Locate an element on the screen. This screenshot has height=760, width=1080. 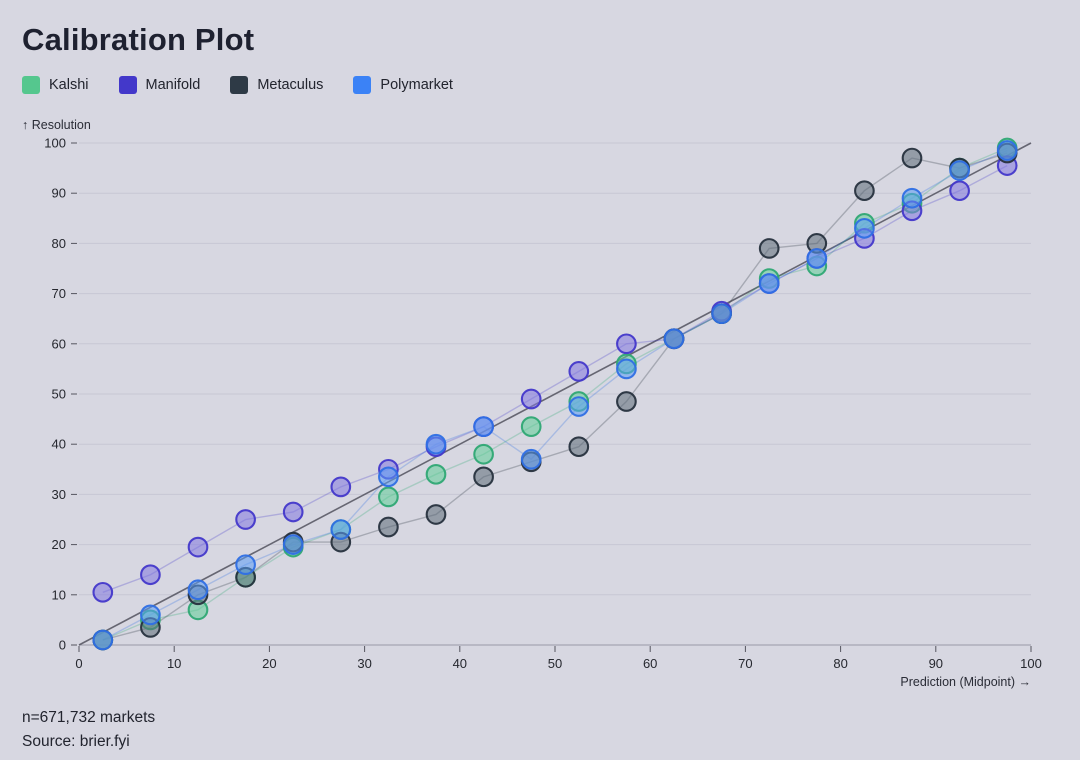
legend-label: Kalshi is located at coordinates (69, 85).